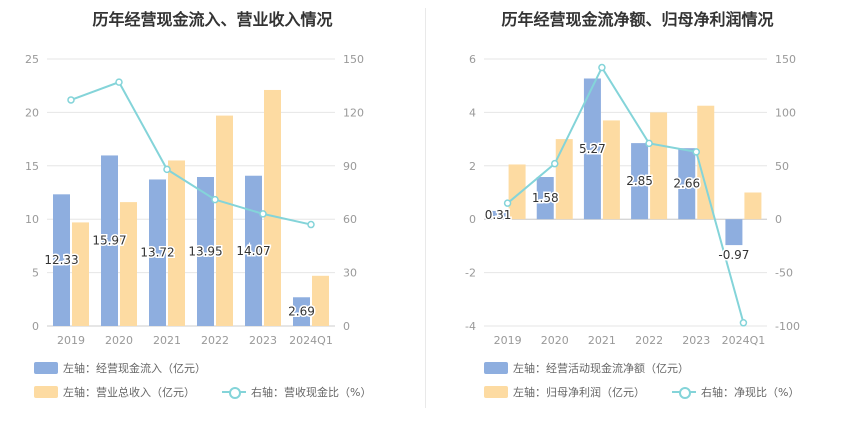 This screenshot has height=437, width=850. I want to click on legend-item-cash-ratio: 右轴：营收现金比（%）, so click(296, 392).